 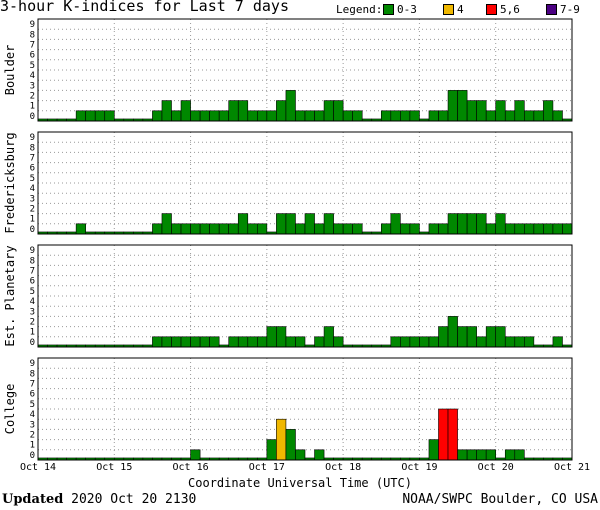 I want to click on x-tick-label: Oct 14, so click(x=38, y=467).